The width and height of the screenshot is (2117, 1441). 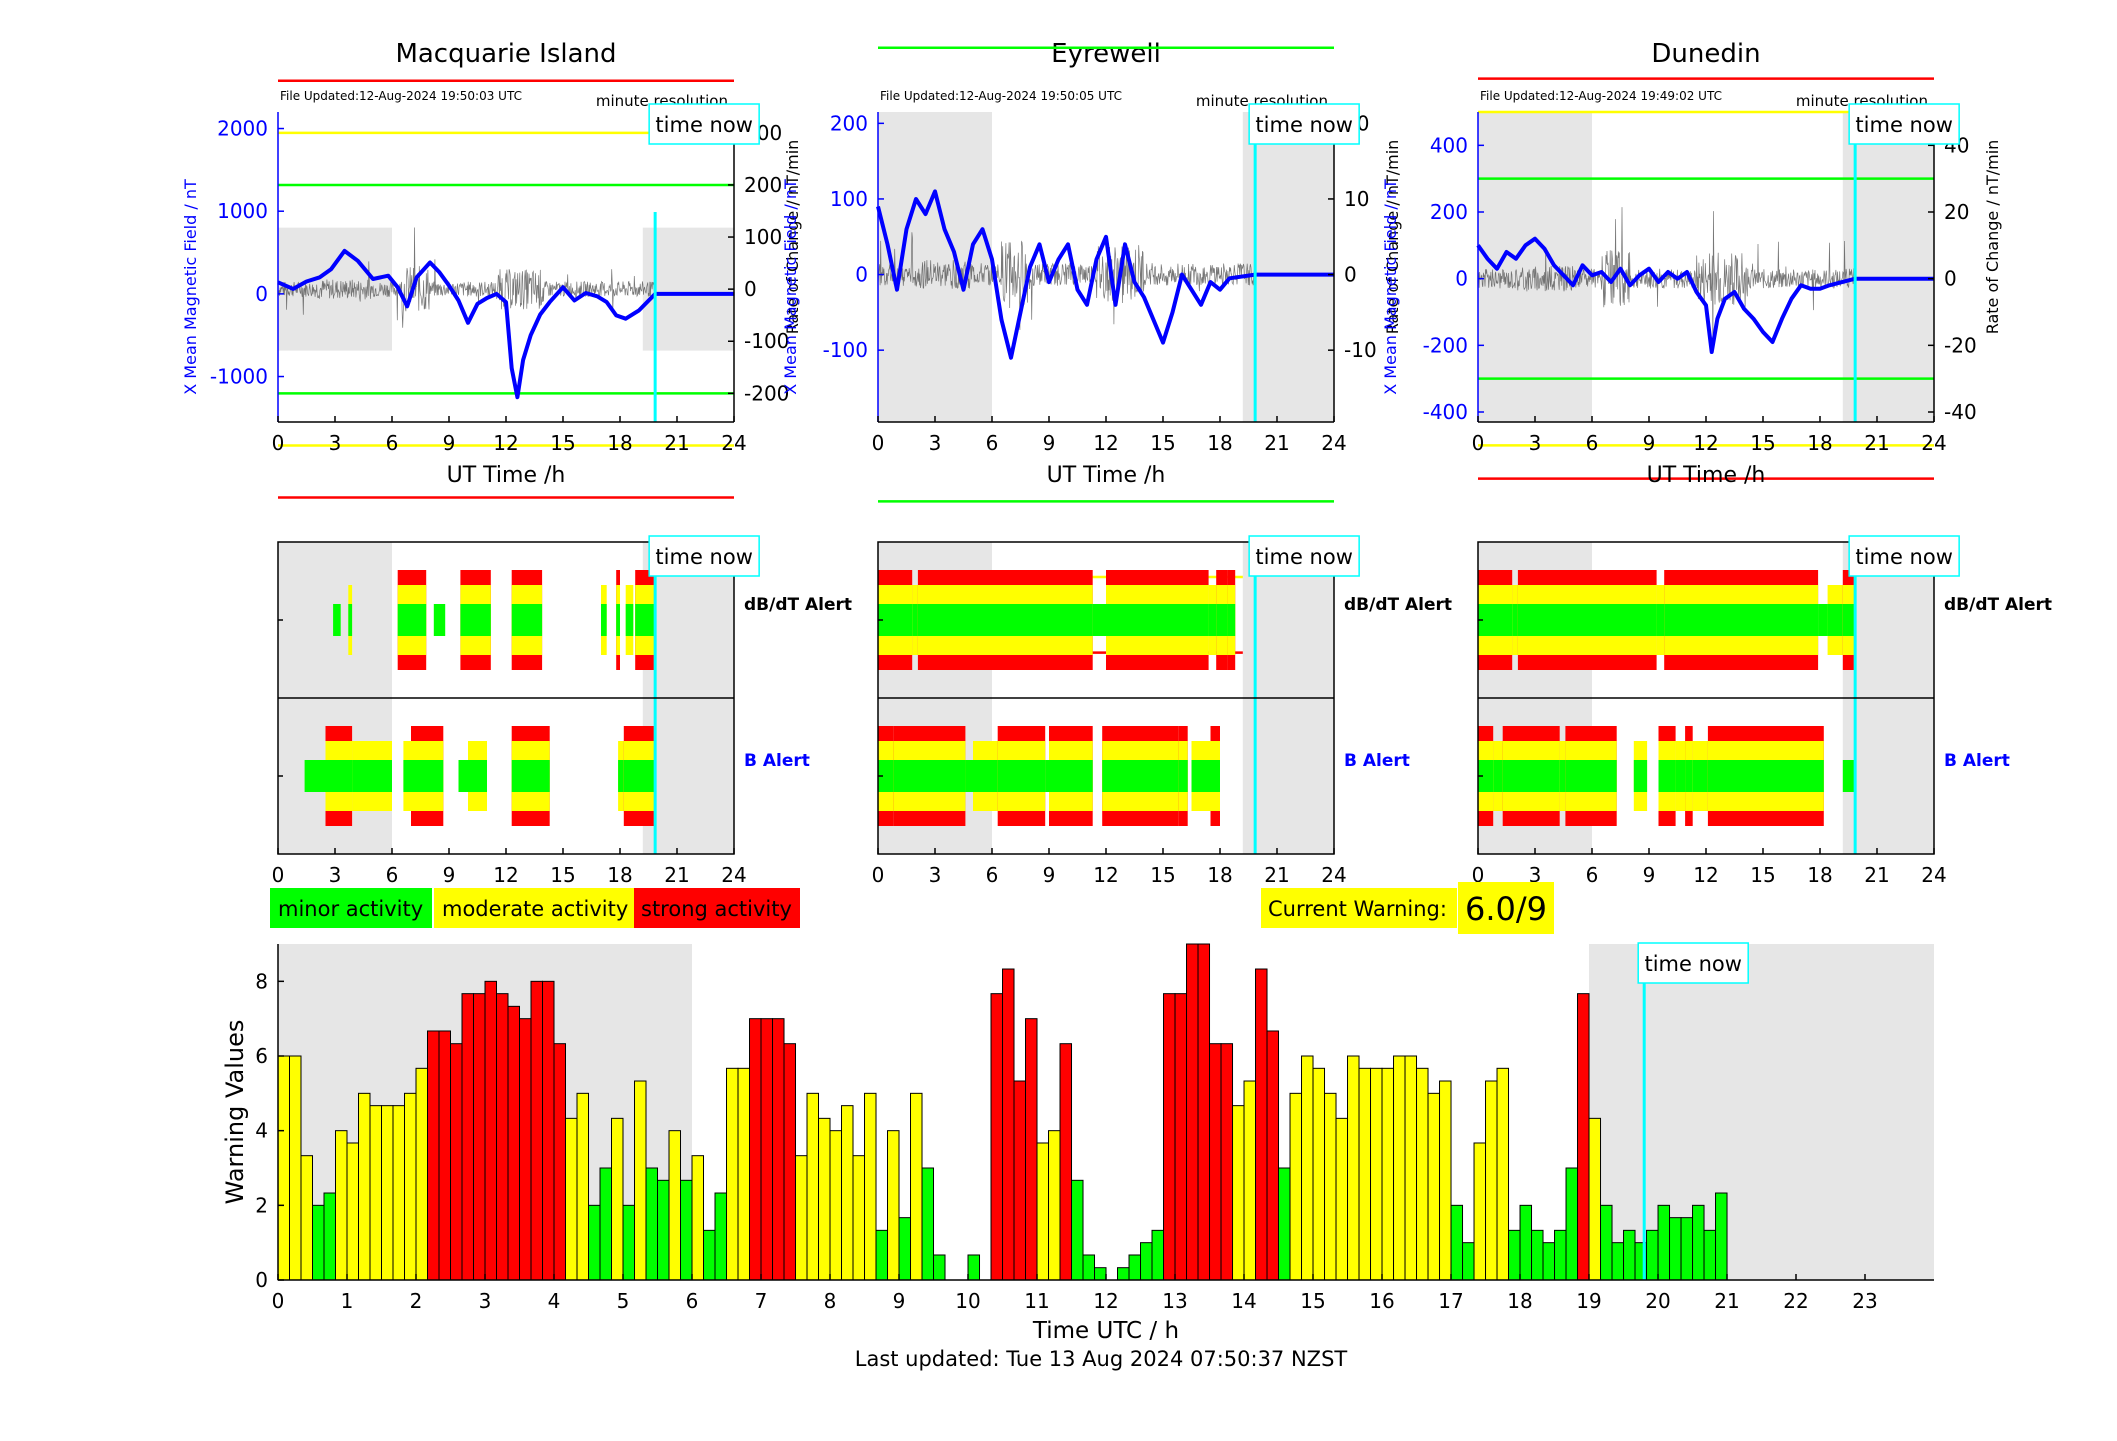 I want to click on x-tick-label: 0, so click(x=1478, y=443).